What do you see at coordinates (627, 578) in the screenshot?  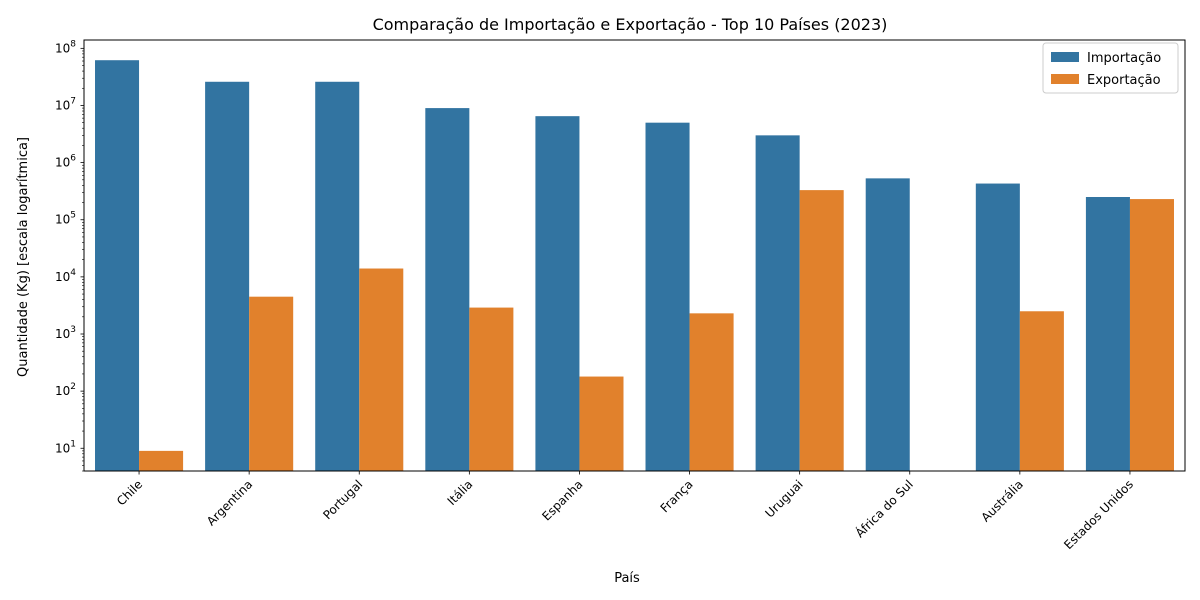 I see `x-axis-label: País` at bounding box center [627, 578].